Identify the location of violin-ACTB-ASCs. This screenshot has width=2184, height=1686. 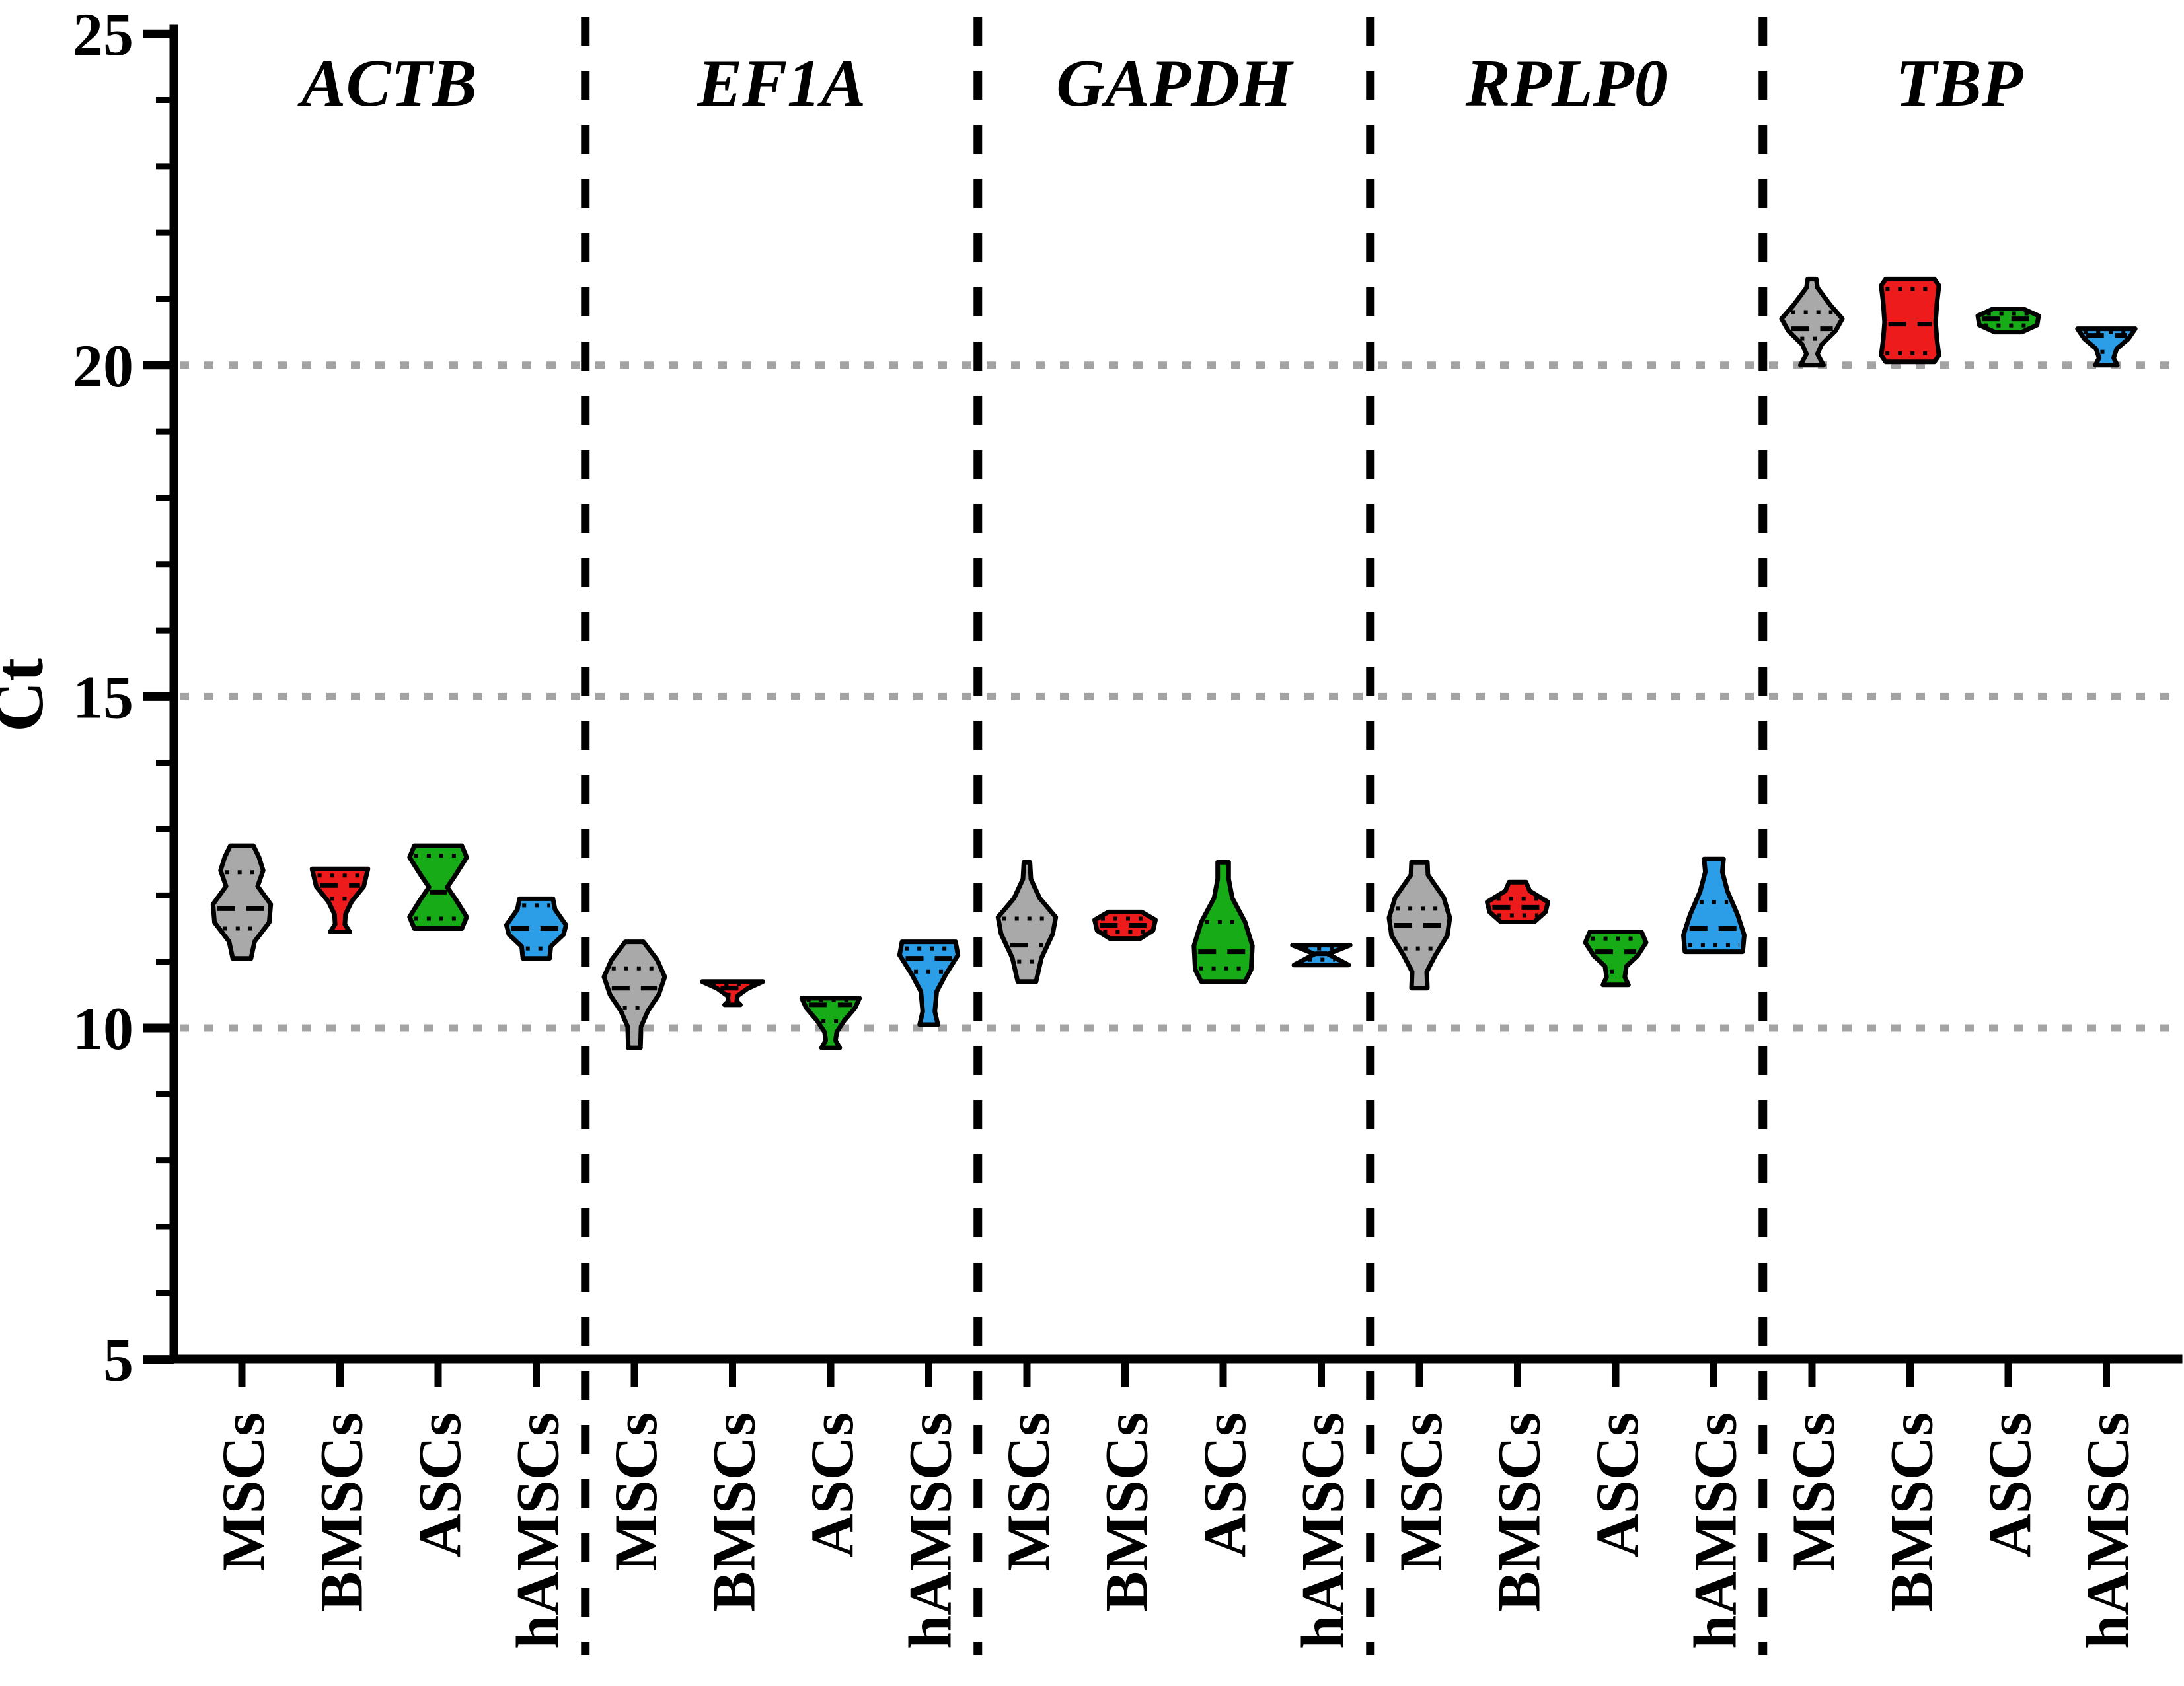
(438, 887).